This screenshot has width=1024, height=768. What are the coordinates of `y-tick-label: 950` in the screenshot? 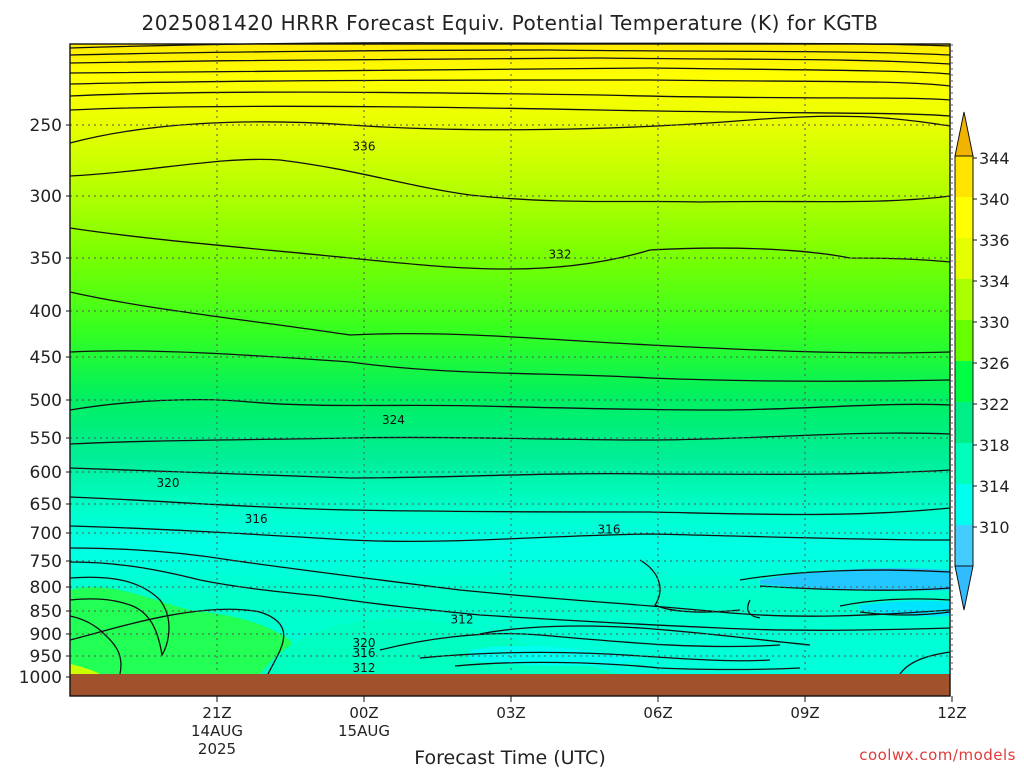 It's located at (46, 657).